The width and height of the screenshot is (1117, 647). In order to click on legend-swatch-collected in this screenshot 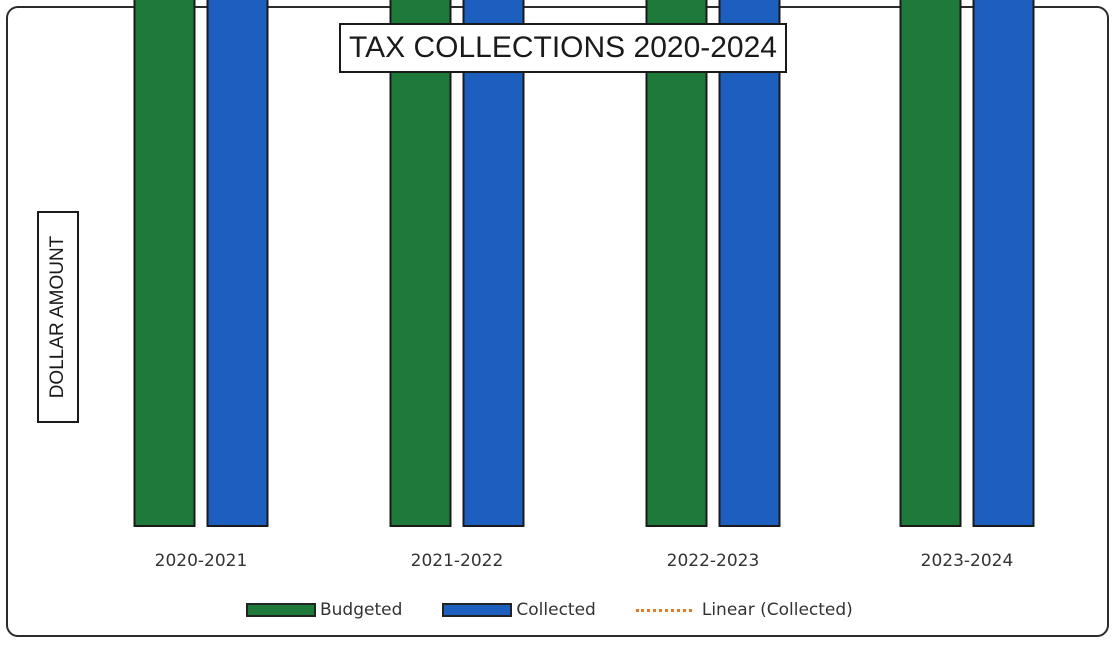, I will do `click(477, 610)`.